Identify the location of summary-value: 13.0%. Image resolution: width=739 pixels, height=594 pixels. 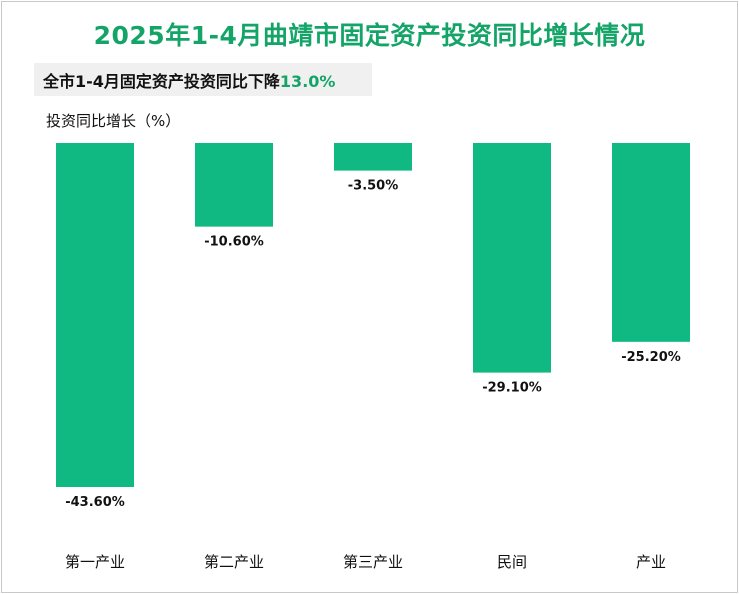
(307, 81).